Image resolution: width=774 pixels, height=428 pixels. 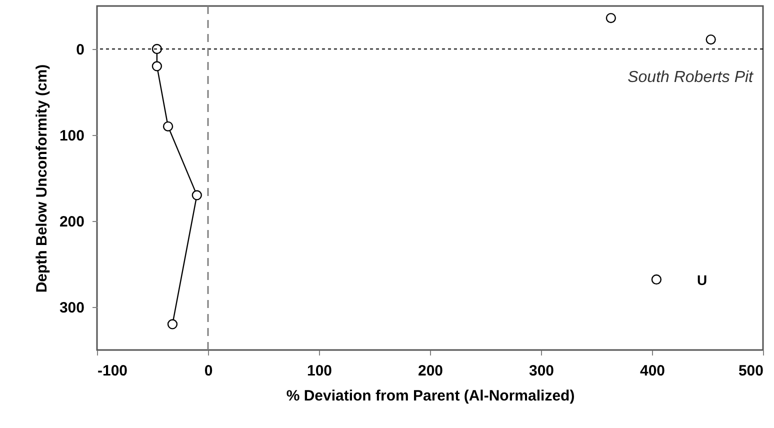 I want to click on y-axis-title: Depth Below Unconformity (cm), so click(x=41, y=178).